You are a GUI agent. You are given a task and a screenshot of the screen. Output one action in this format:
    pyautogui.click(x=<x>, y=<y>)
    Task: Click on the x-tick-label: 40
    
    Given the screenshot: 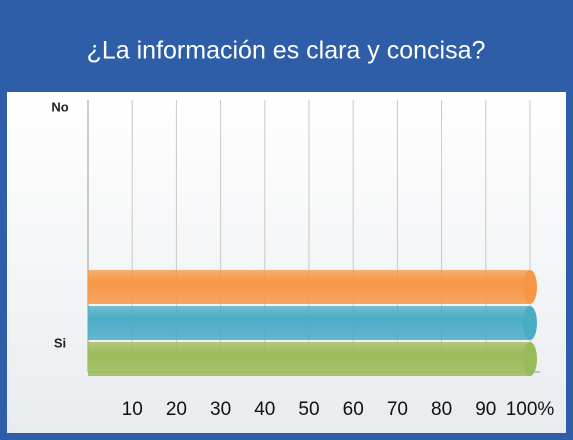 What is the action you would take?
    pyautogui.click(x=264, y=409)
    